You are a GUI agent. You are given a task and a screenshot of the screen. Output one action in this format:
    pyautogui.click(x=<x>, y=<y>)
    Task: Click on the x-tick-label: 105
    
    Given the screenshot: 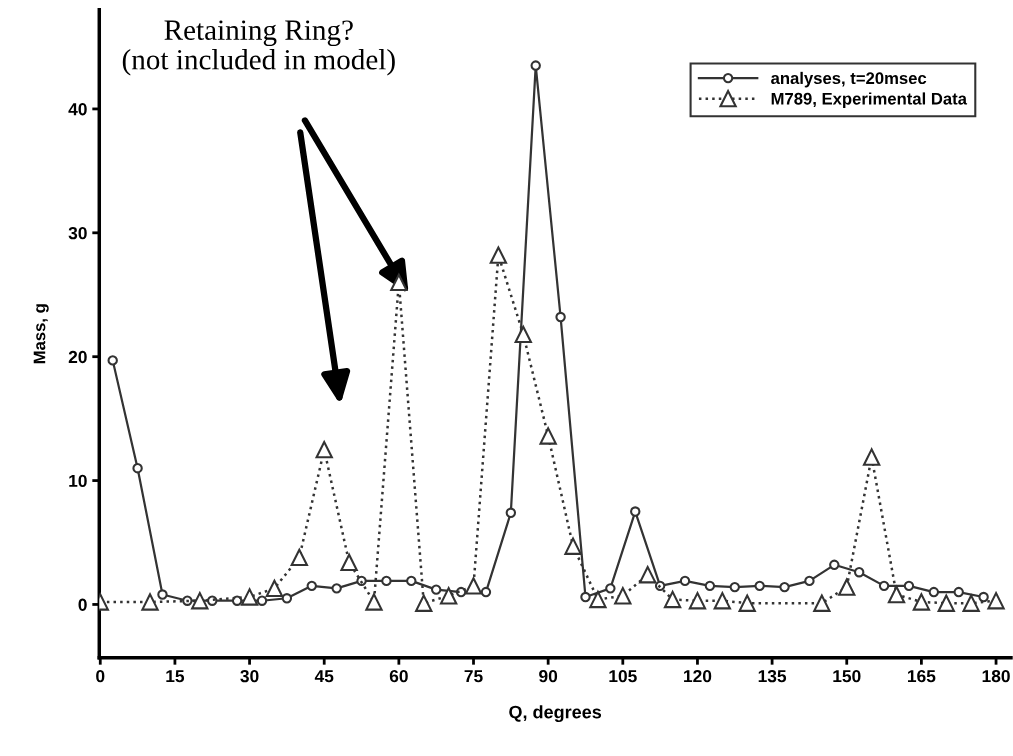 What is the action you would take?
    pyautogui.click(x=623, y=676)
    